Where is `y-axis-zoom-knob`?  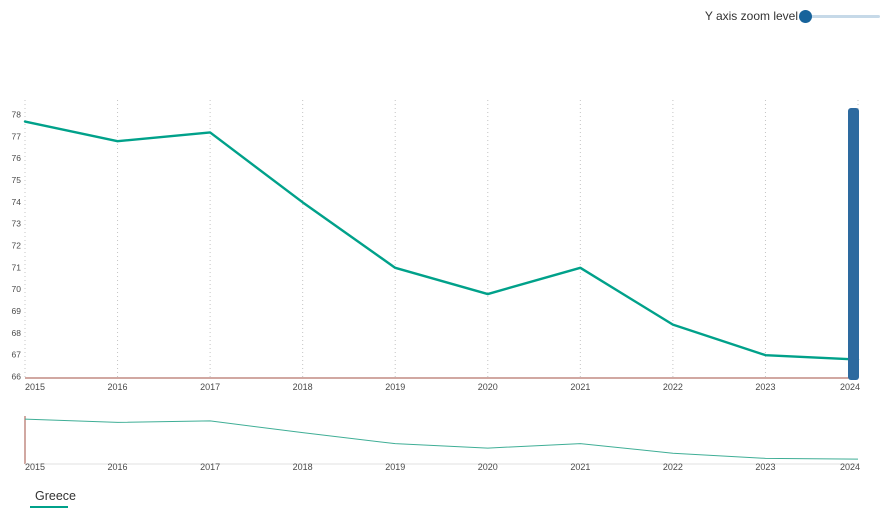 y-axis-zoom-knob is located at coordinates (805, 16).